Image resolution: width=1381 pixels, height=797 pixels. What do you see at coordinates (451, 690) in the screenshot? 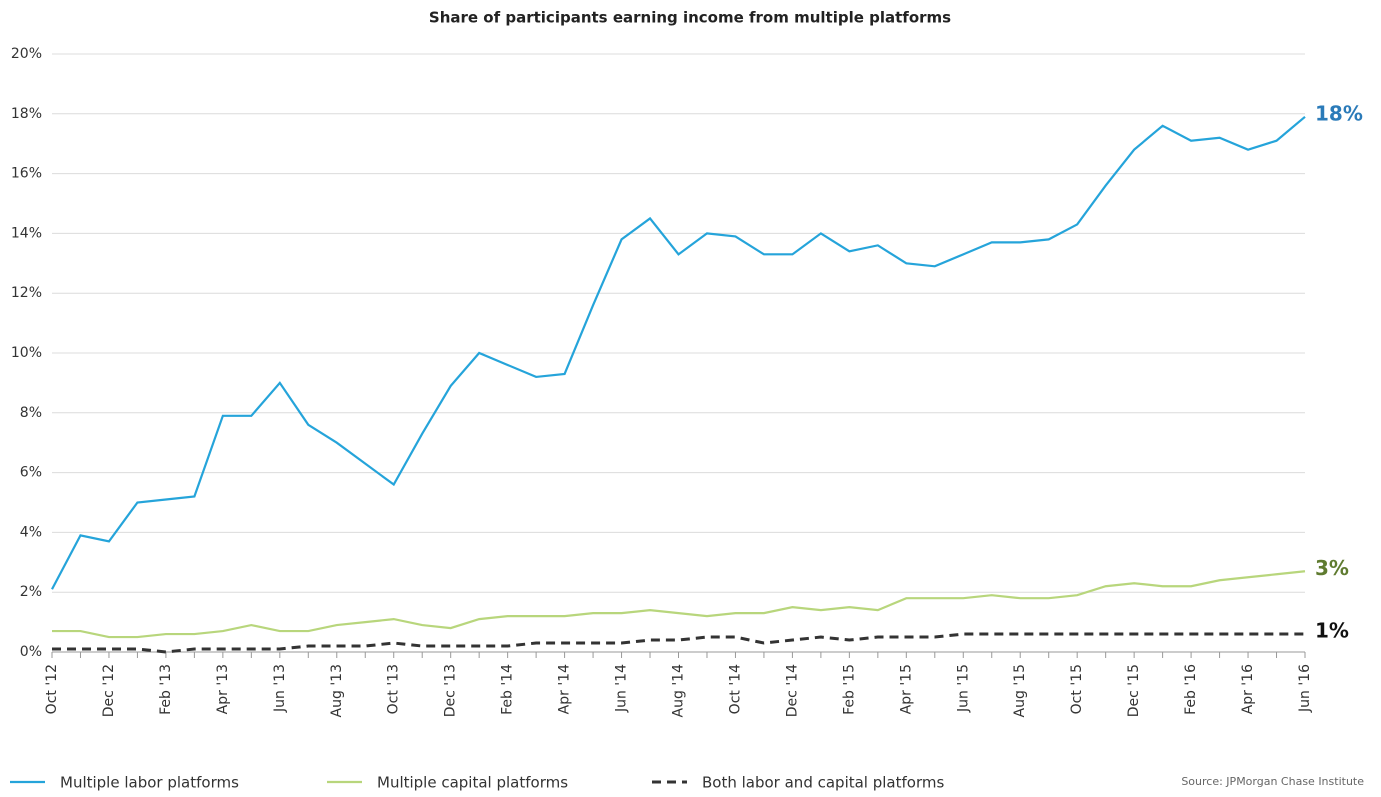
I see `x-tick-label: Dec '13` at bounding box center [451, 690].